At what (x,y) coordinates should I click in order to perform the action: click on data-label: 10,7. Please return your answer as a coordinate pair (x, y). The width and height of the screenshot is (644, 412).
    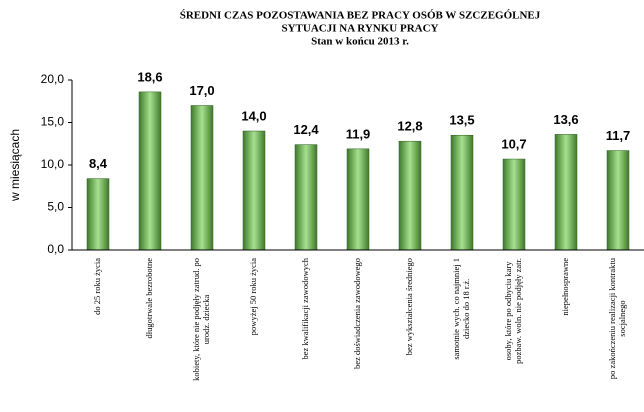
    Looking at the image, I should click on (513, 143).